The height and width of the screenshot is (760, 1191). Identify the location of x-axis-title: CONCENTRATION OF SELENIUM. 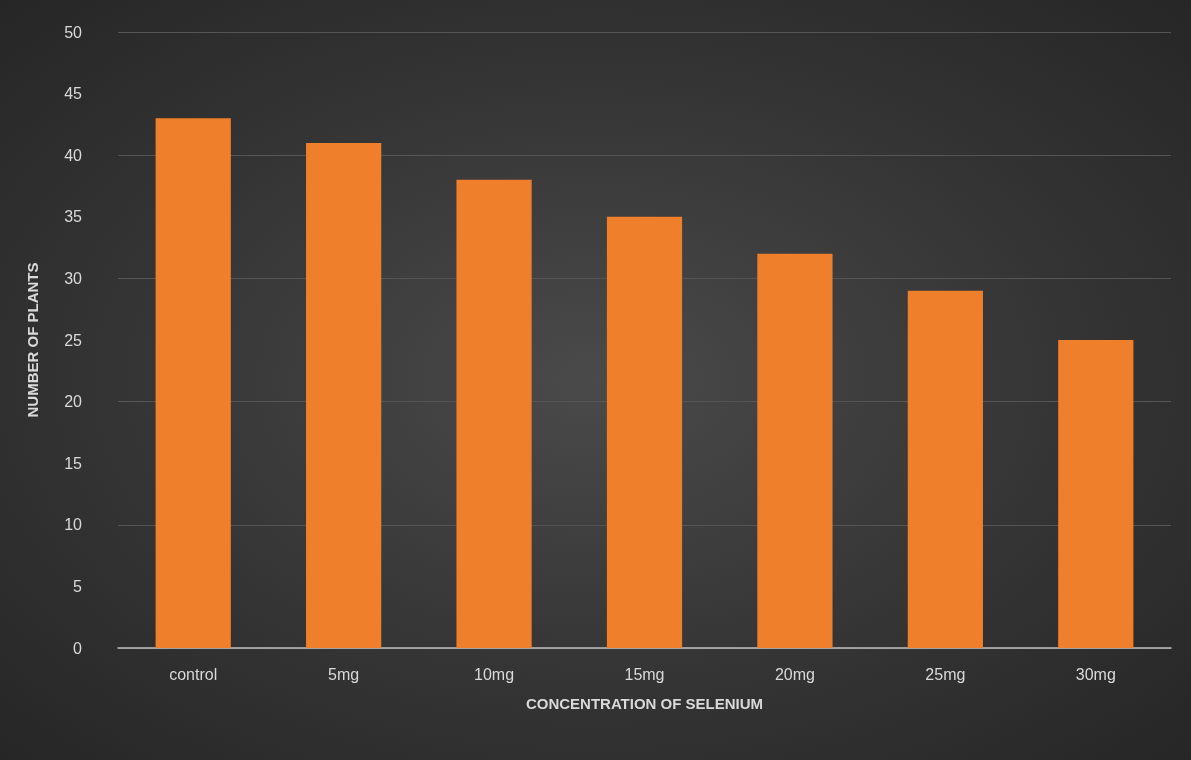
(644, 703).